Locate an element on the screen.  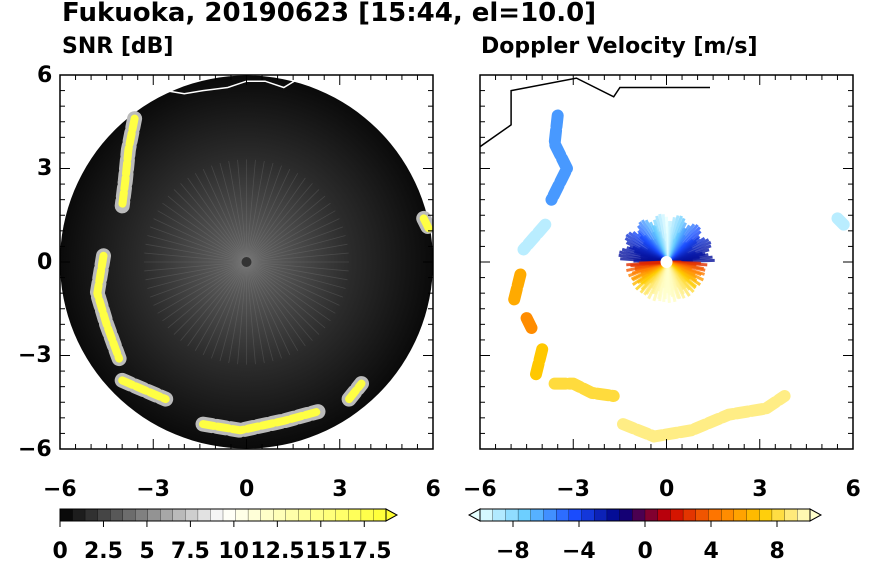
colorbar-tick-label: 4 is located at coordinates (711, 551).